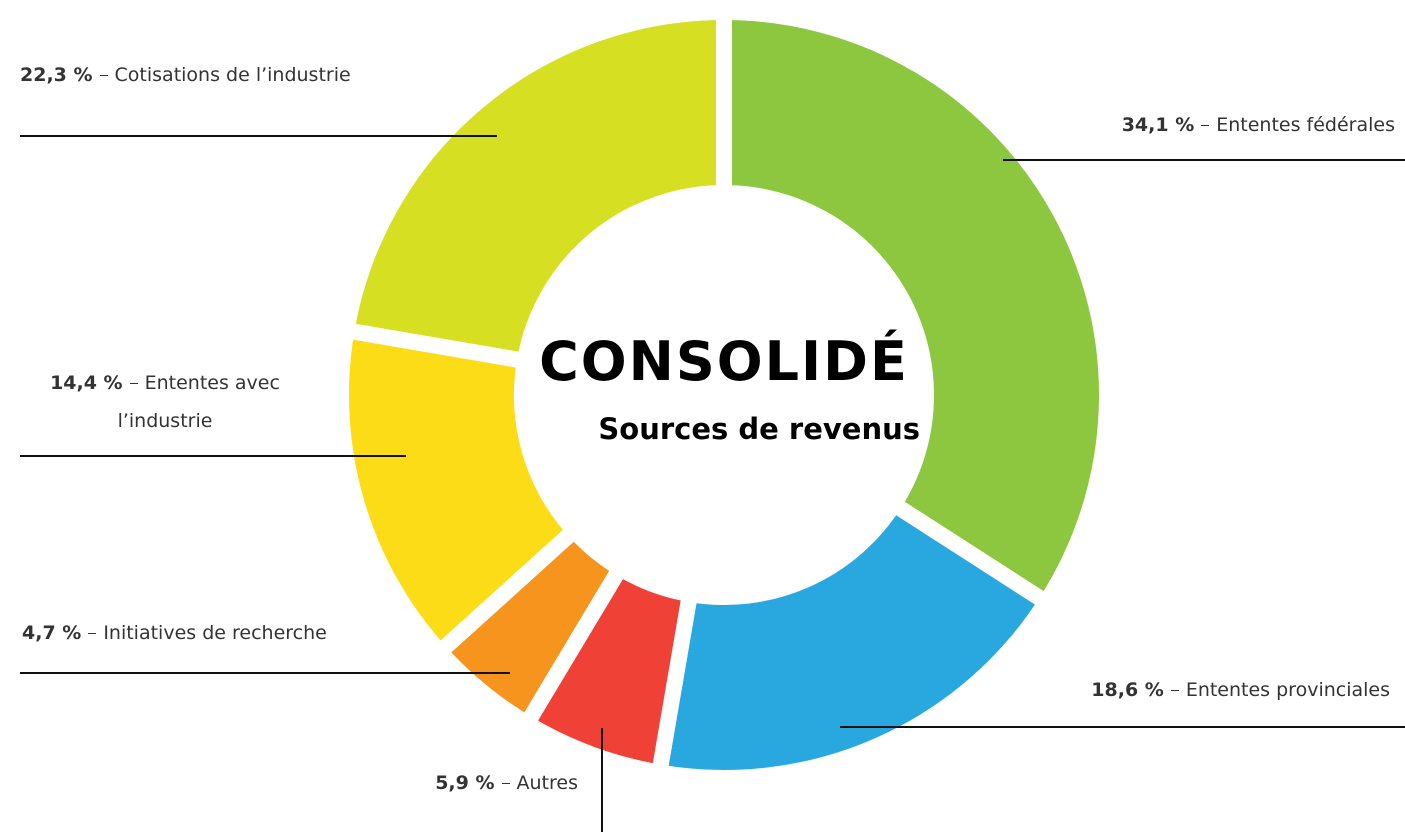 The width and height of the screenshot is (1405, 837). I want to click on segment-label: 4,7 % Initiatives de recherche, so click(174, 633).